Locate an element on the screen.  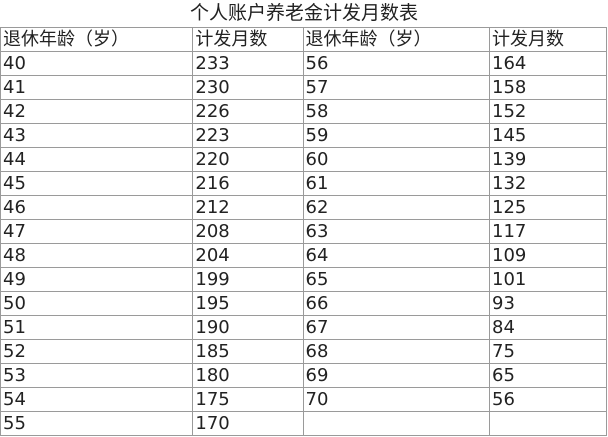
table-row: 46 212 62 125 is located at coordinates (303, 207).